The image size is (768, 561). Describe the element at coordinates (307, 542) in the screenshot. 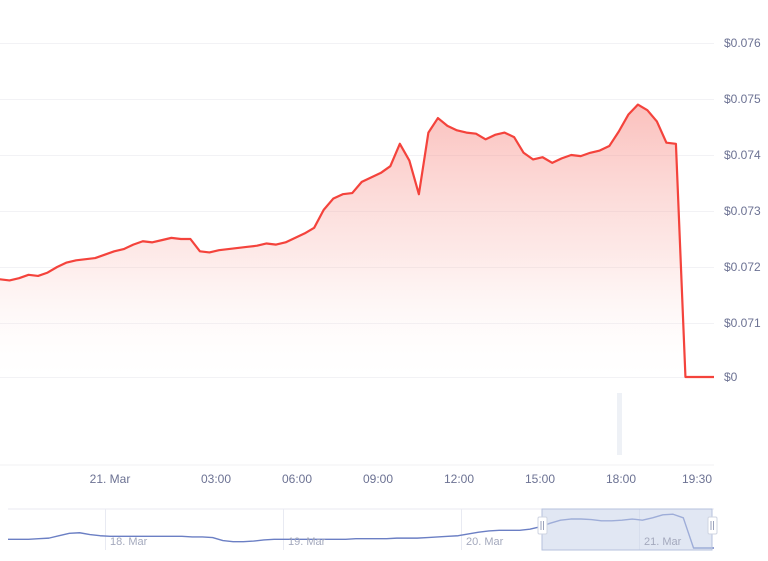

I see `navigator-date-label: 19. Mar` at that location.